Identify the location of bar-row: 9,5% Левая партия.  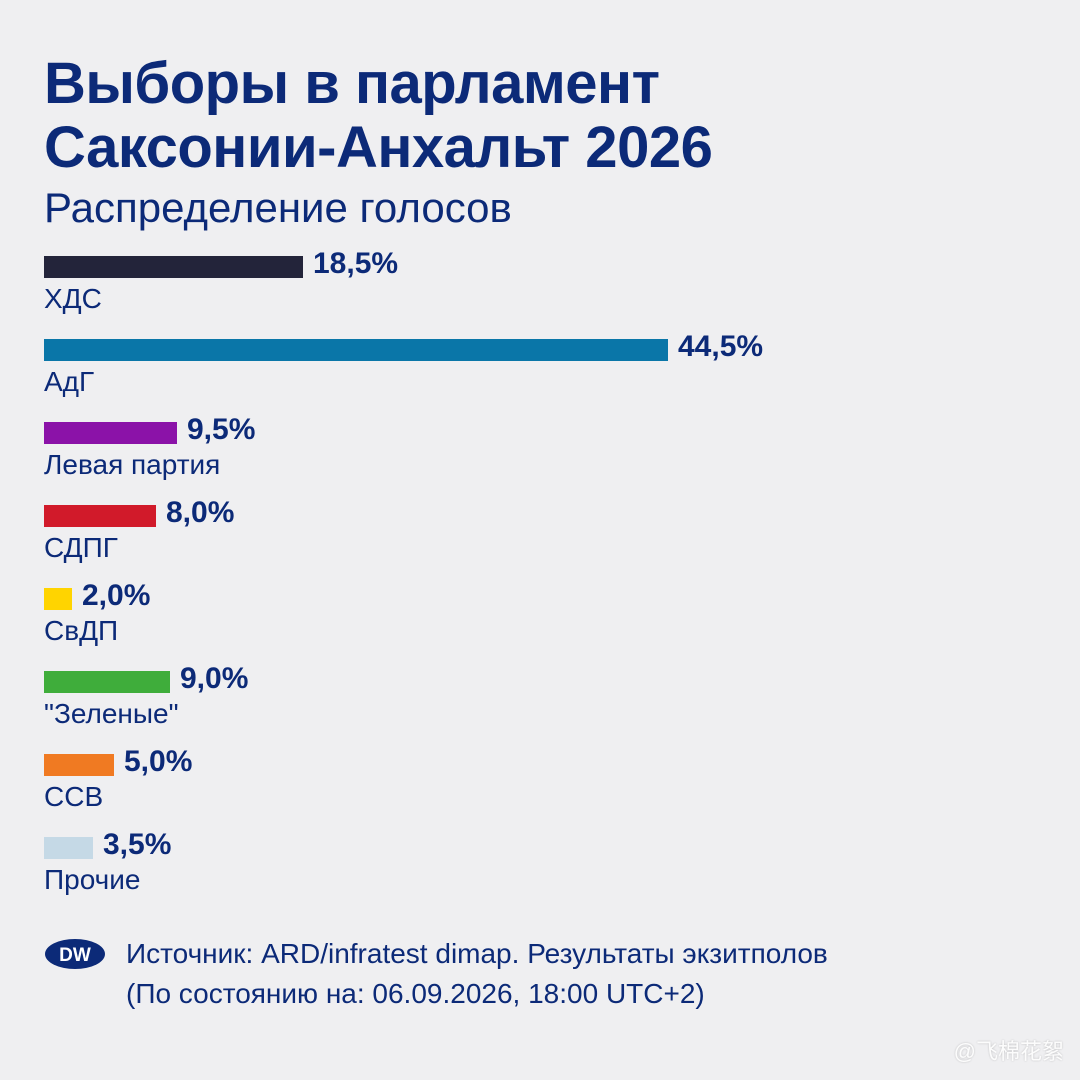
(524, 451).